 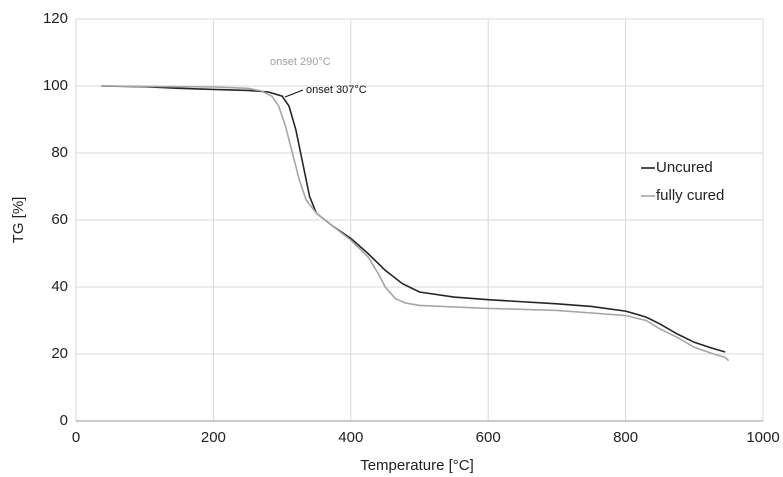 What do you see at coordinates (417, 465) in the screenshot?
I see `x-axis-label: Temperature [°C]` at bounding box center [417, 465].